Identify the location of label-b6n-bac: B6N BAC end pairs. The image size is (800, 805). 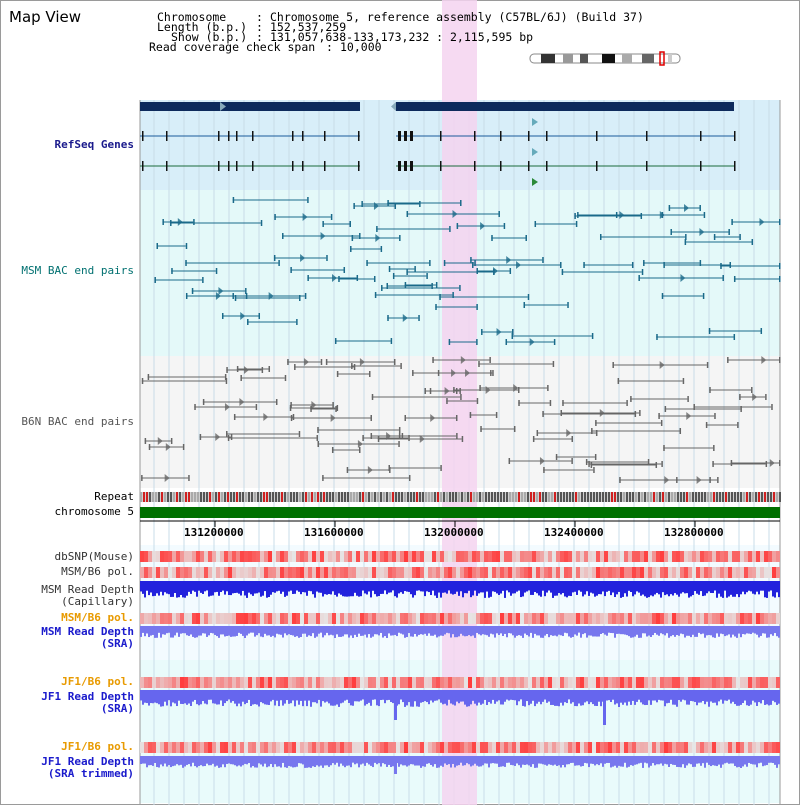
(77, 421).